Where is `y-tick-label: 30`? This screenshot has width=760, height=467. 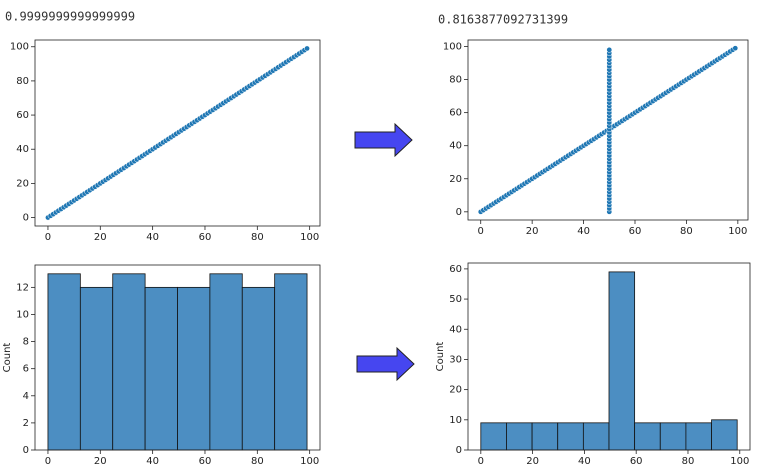 y-tick-label: 30 is located at coordinates (455, 359).